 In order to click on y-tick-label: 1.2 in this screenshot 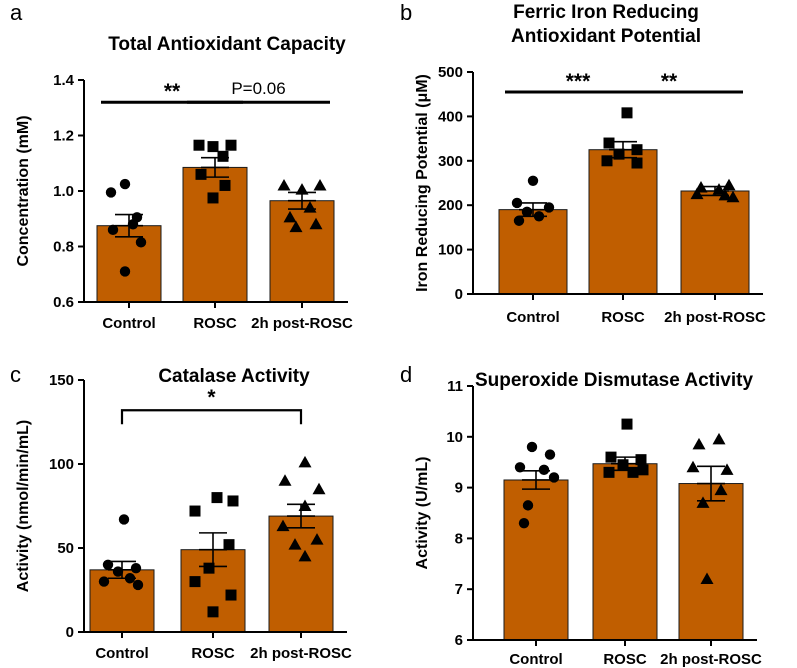, I will do `click(63, 136)`.